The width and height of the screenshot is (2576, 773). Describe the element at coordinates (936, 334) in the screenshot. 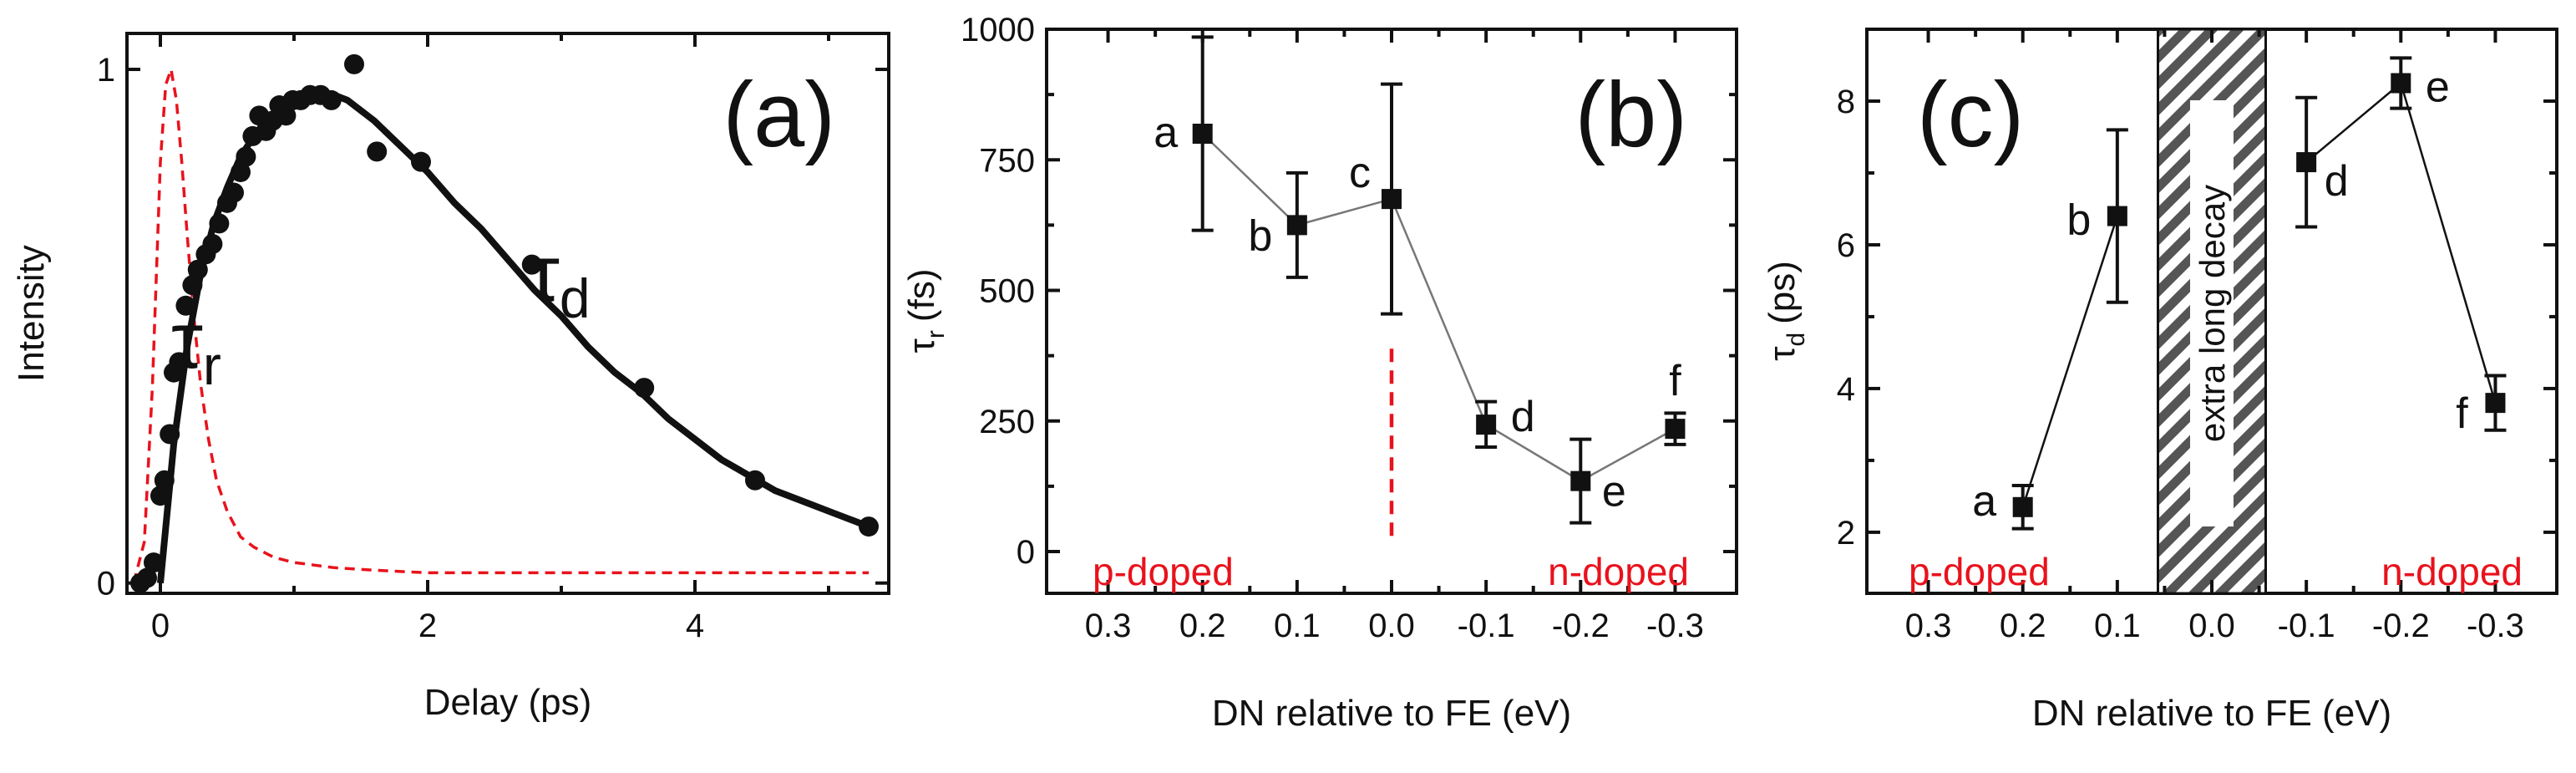

I see `panel-b-ylabel-sub: r` at that location.